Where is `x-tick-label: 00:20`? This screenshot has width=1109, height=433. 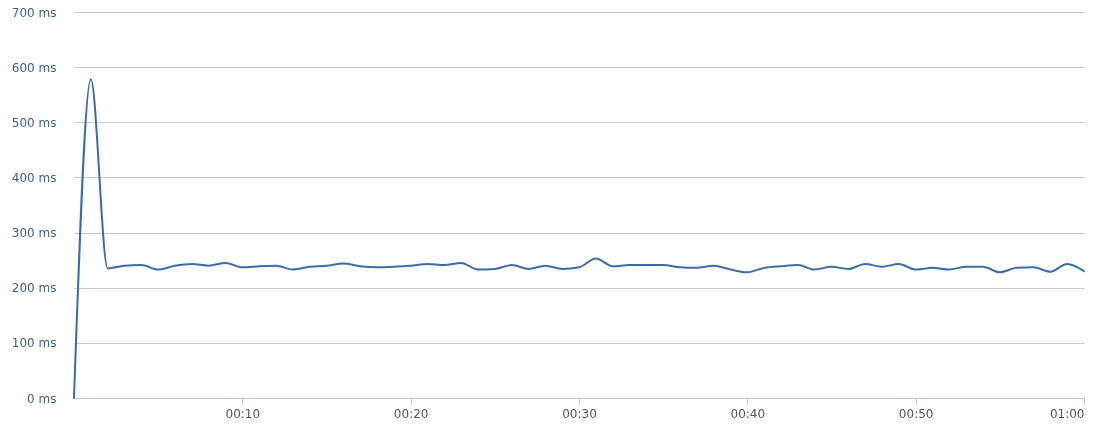 x-tick-label: 00:20 is located at coordinates (411, 413).